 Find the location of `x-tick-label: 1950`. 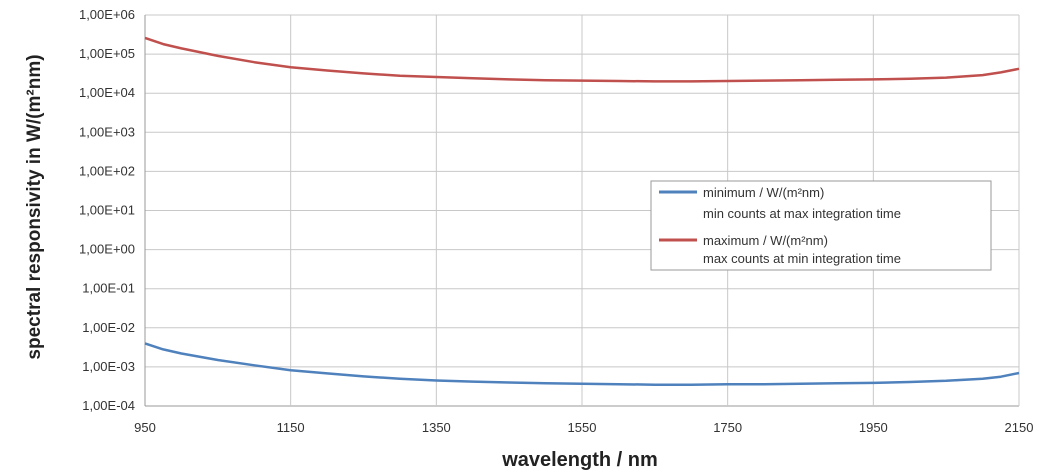

x-tick-label: 1950 is located at coordinates (873, 427).